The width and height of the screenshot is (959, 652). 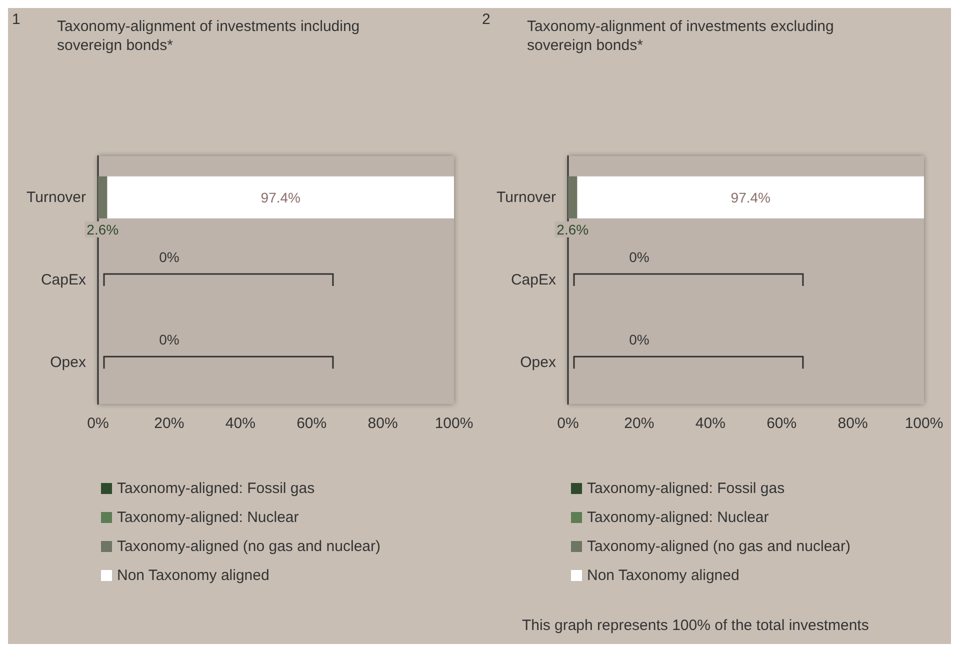 I want to click on text: 1, so click(x=16, y=19).